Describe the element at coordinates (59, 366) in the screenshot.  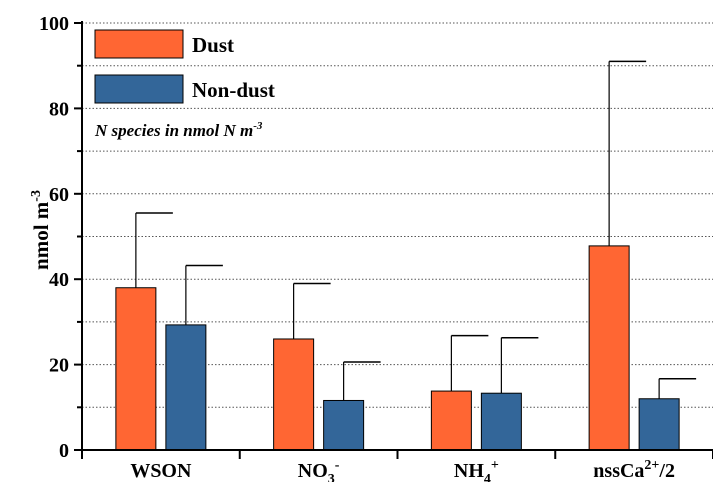
I see `y-tick-label: 20` at that location.